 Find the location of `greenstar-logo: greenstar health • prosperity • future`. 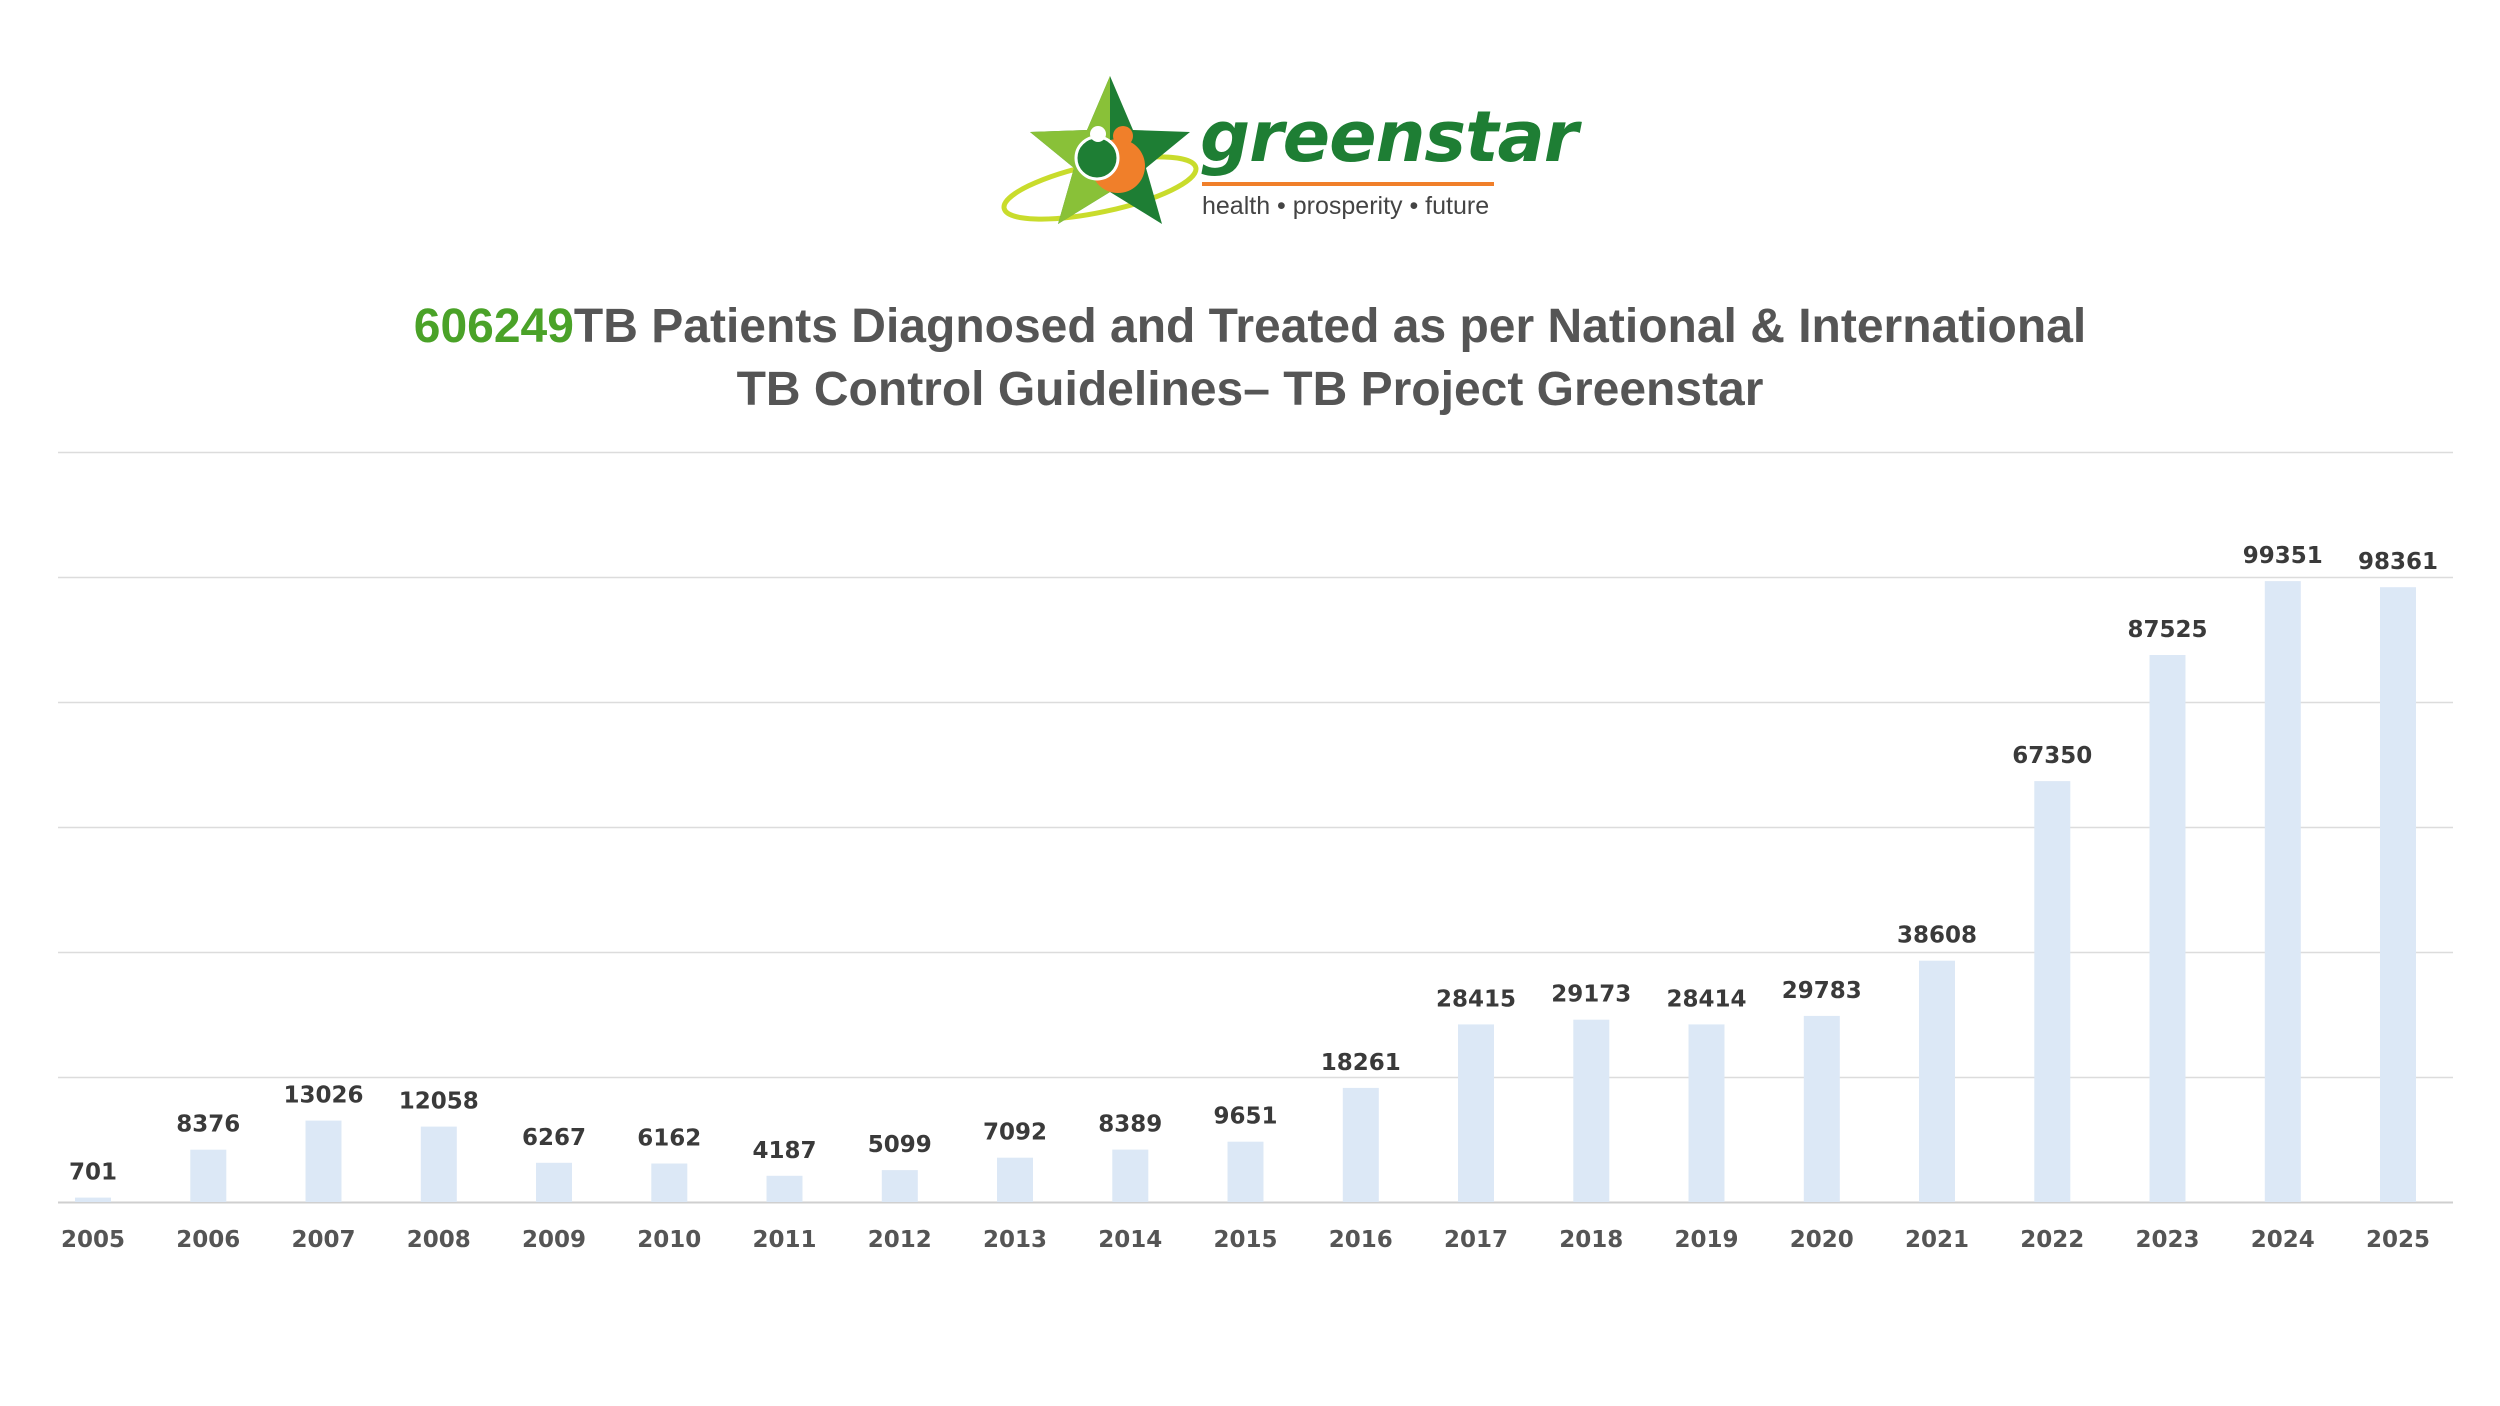

greenstar-logo: greenstar health • prosperity • future is located at coordinates (1289, 155).